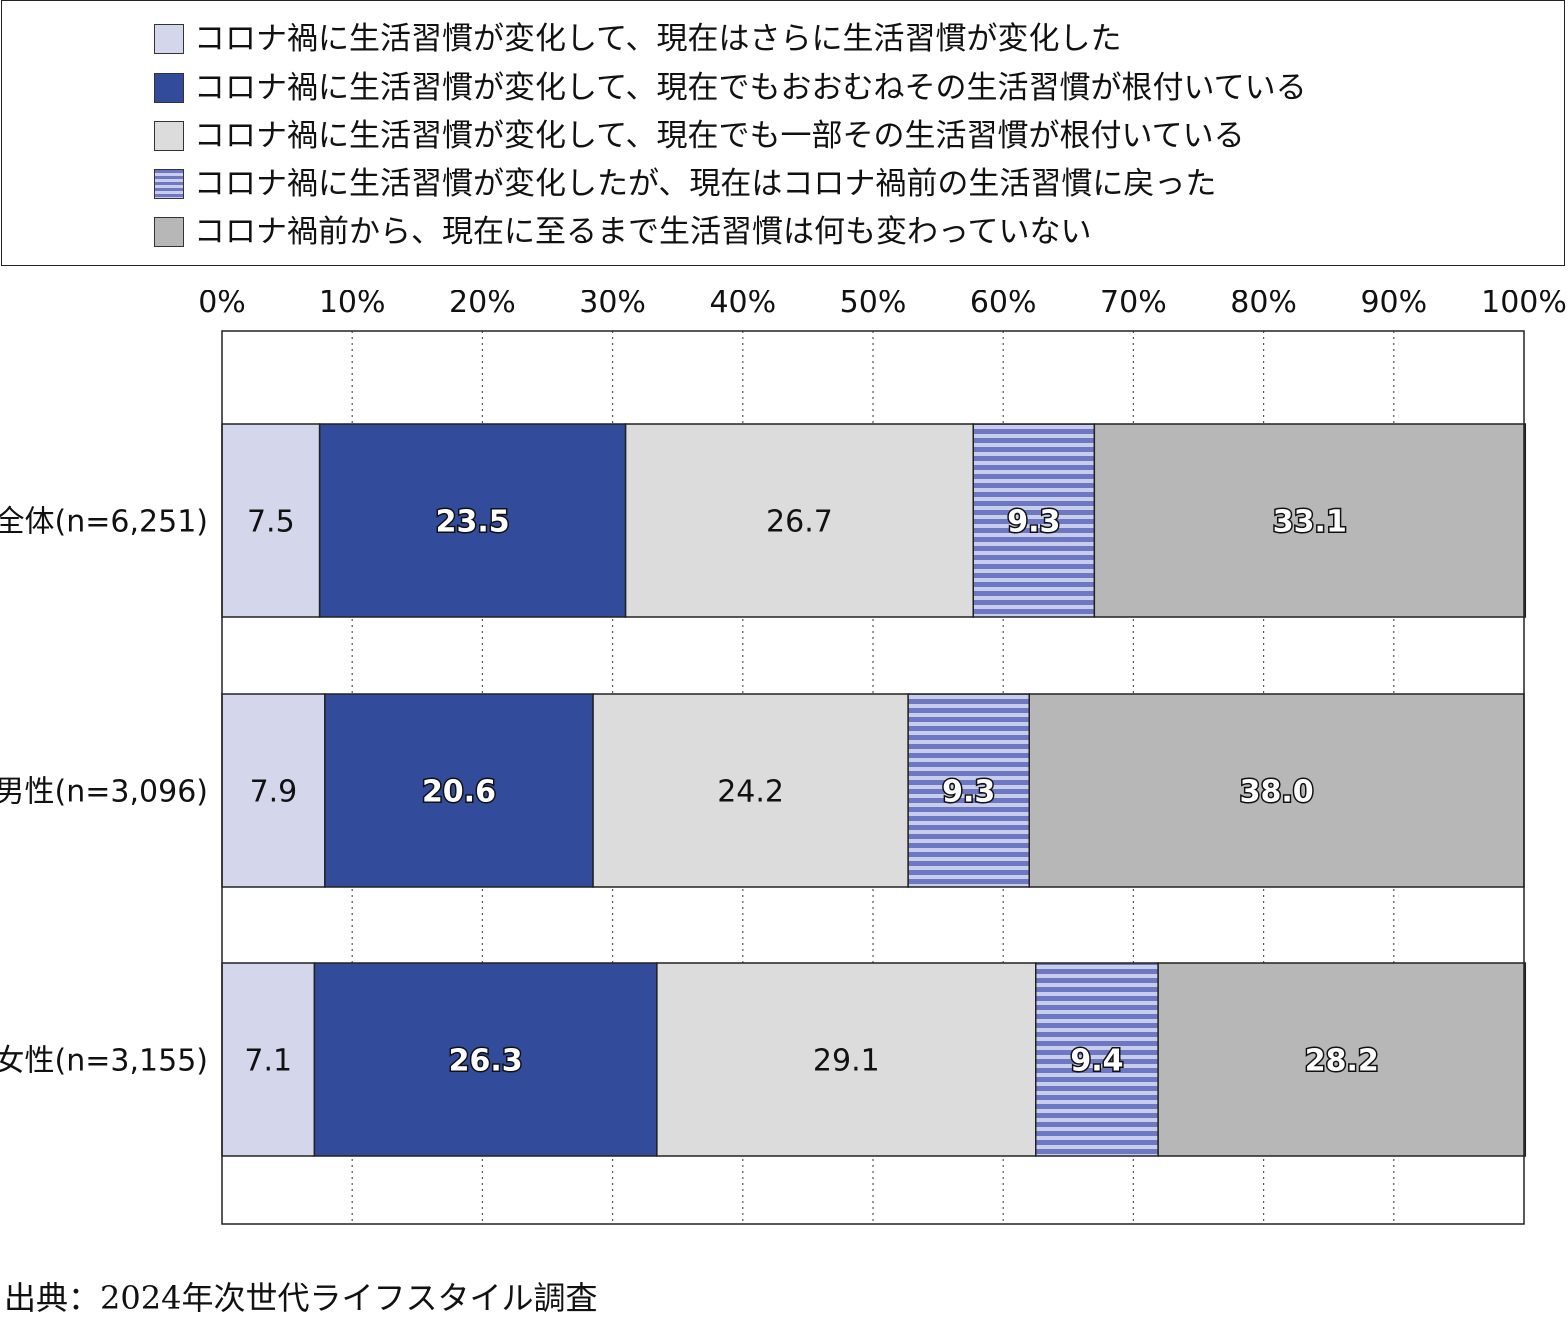 The height and width of the screenshot is (1325, 1568). I want to click on x-tick-label: 60%, so click(1003, 305).